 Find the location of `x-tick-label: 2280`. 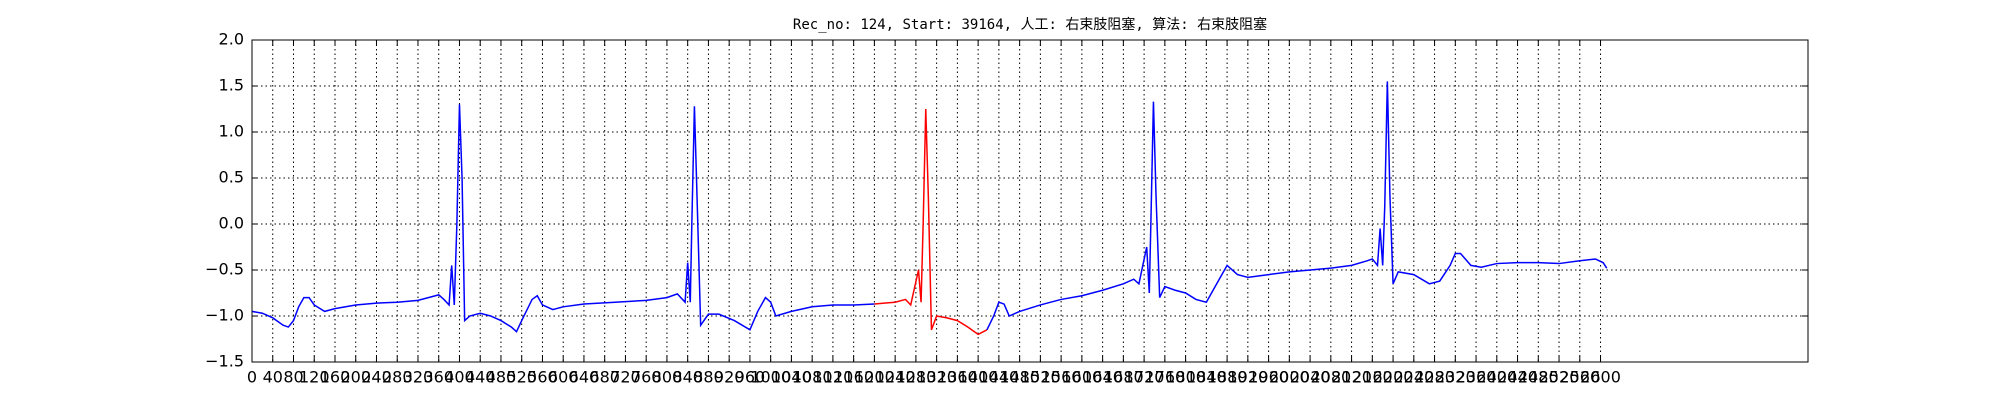

x-tick-label: 2280 is located at coordinates (1434, 377).